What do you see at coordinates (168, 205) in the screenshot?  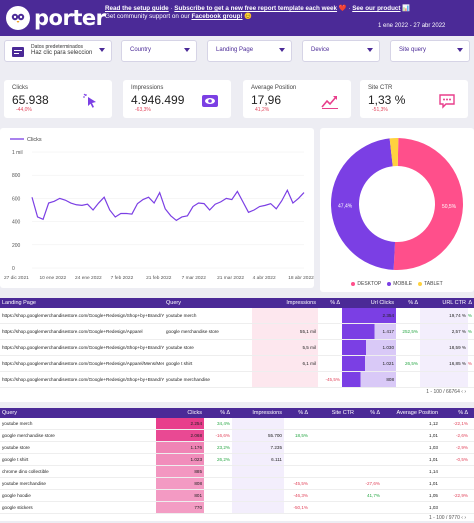 I see `series-line-clicks` at bounding box center [168, 205].